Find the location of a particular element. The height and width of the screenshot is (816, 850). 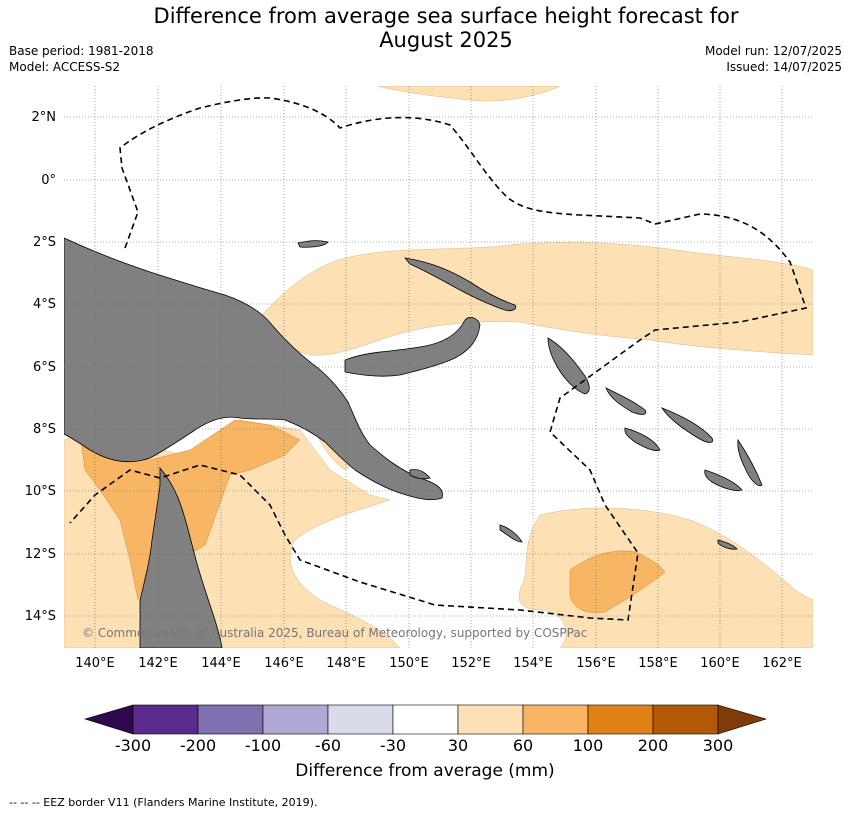

louisiade-islands-land is located at coordinates (511, 533).